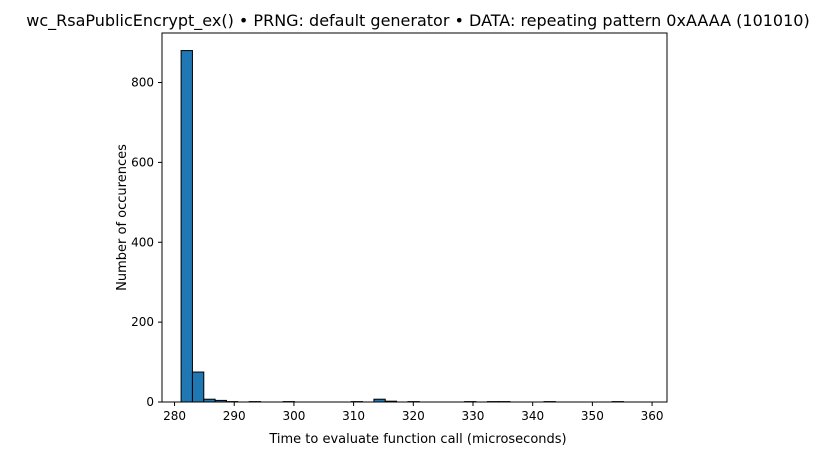 The image size is (836, 455). What do you see at coordinates (234, 416) in the screenshot?
I see `x-tick-label: 290` at bounding box center [234, 416].